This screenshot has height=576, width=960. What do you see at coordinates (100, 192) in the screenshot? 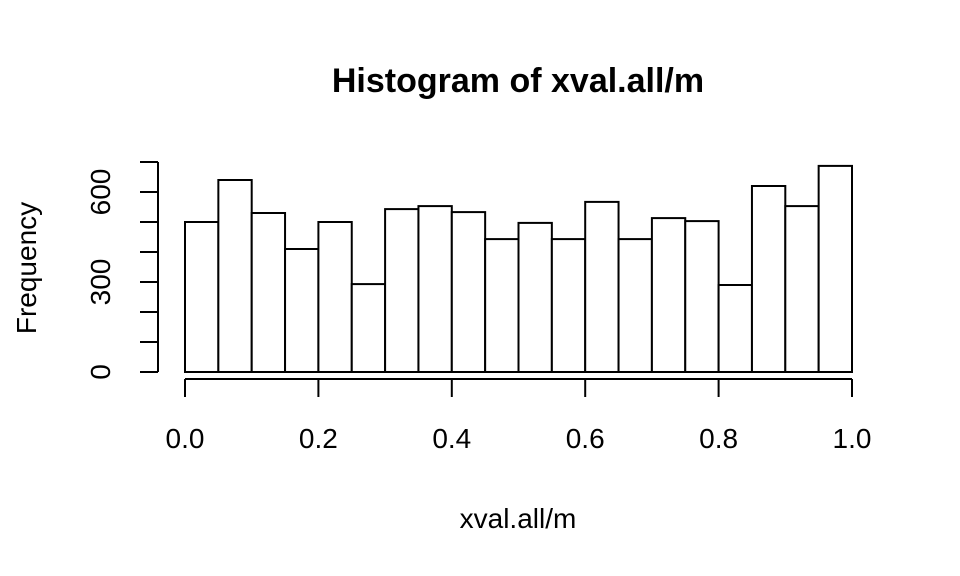
I see `y-tick-label-2: 600` at bounding box center [100, 192].